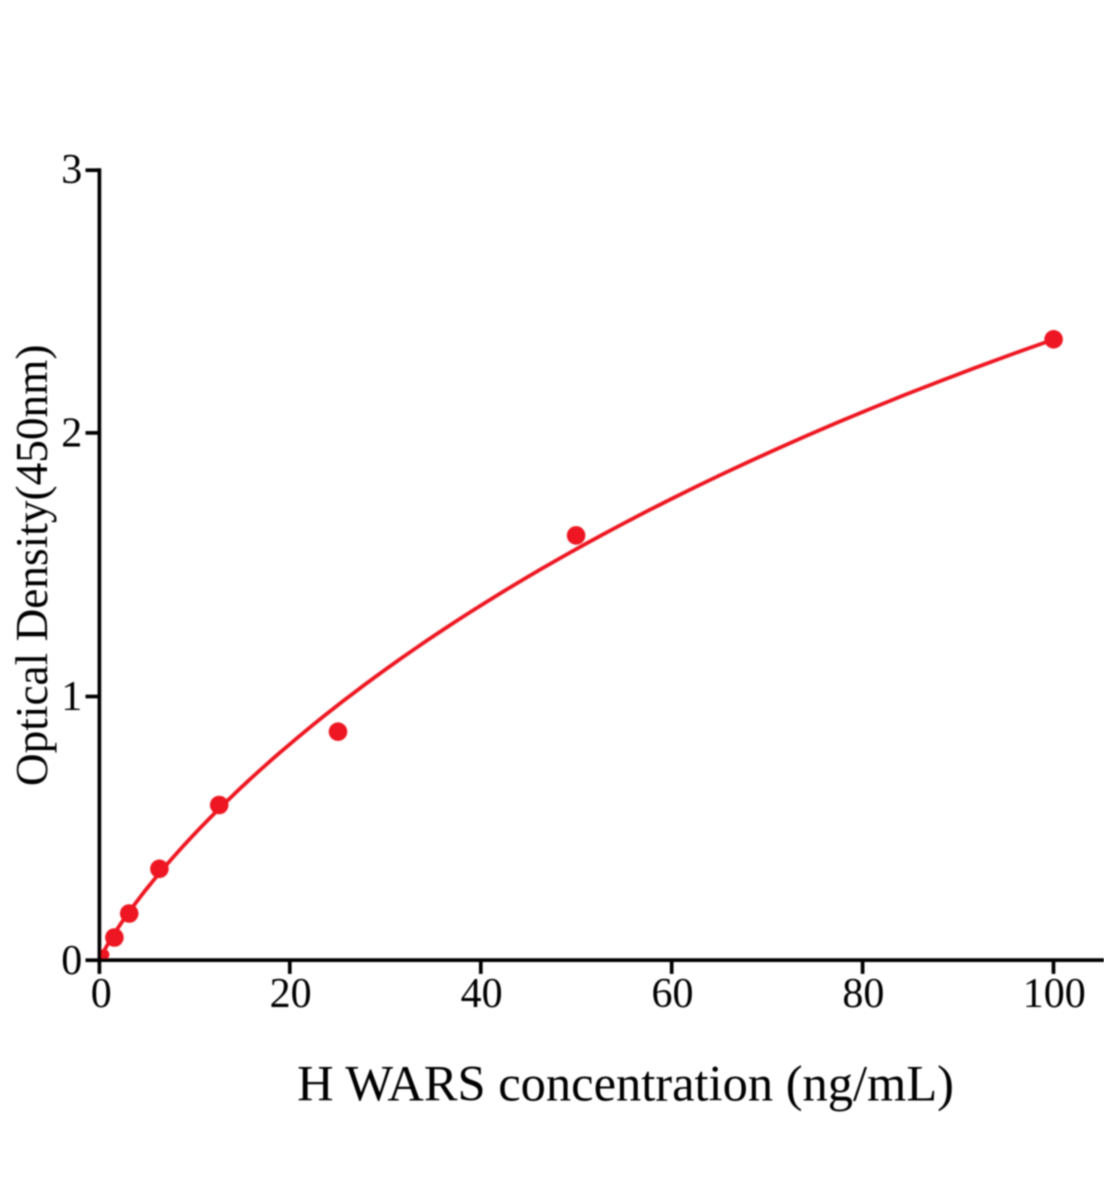  I want to click on svg-text: 2, so click(71, 434).